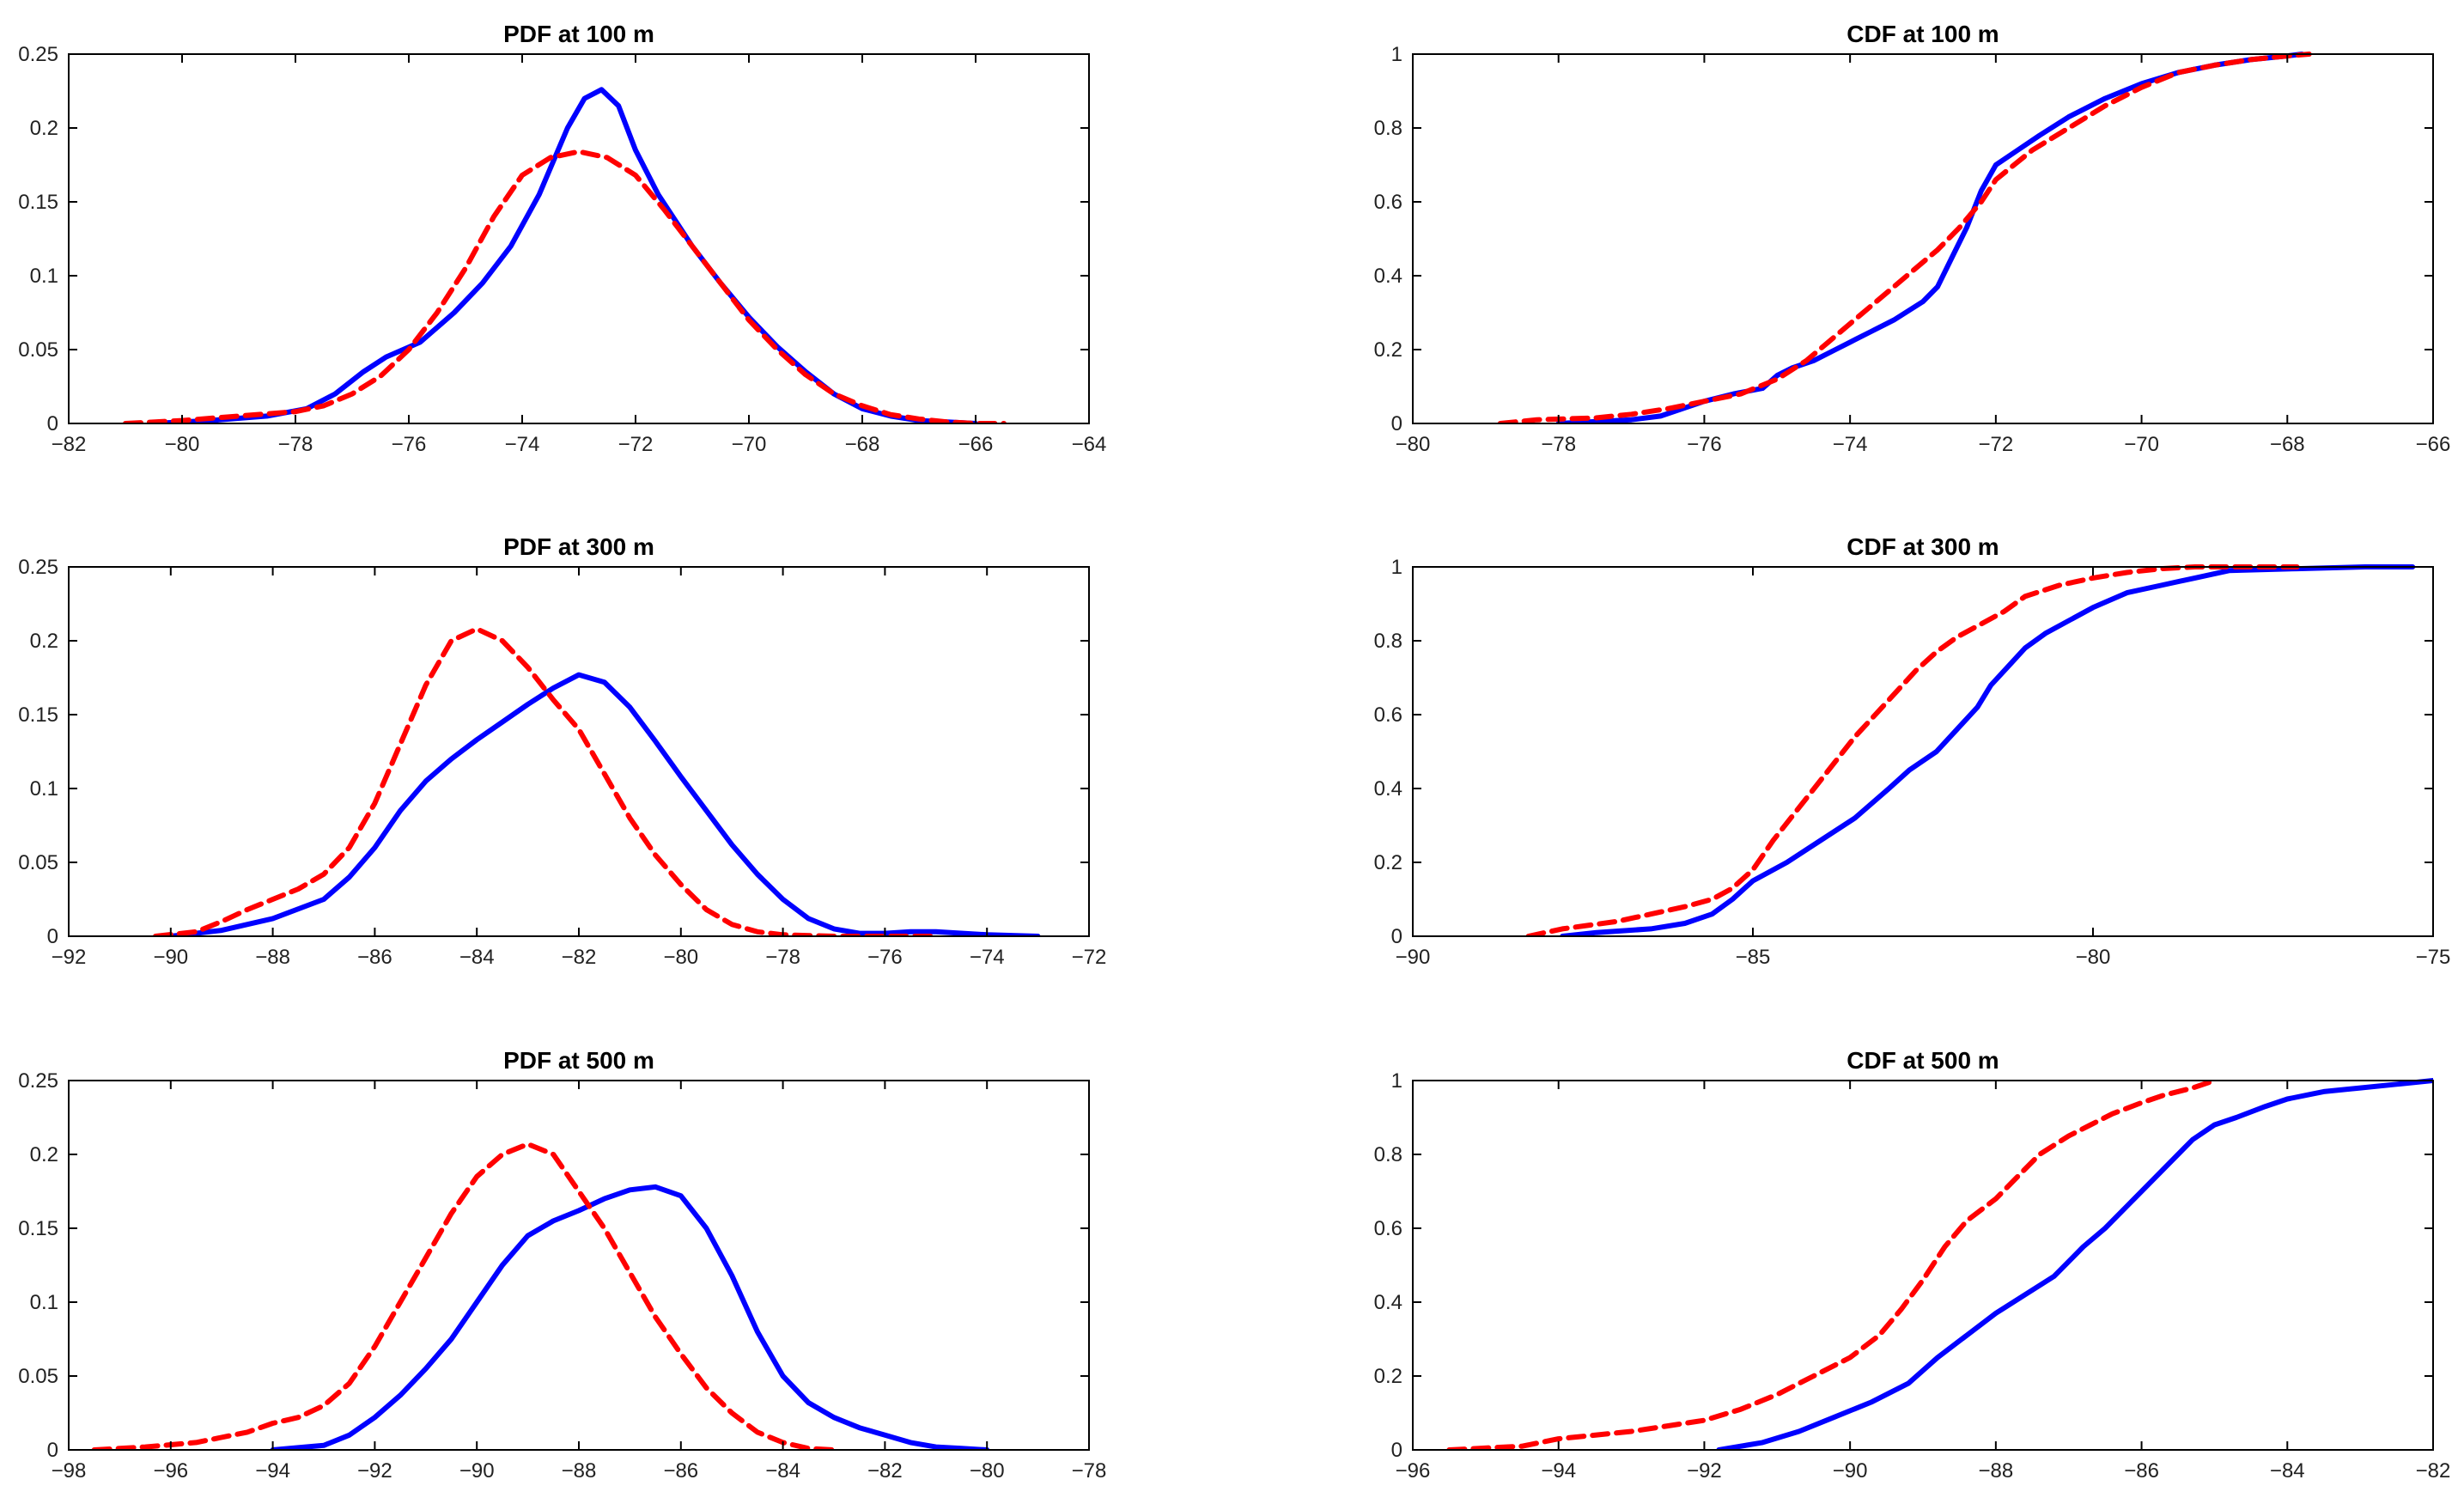 This screenshot has width=2464, height=1504. What do you see at coordinates (578, 1061) in the screenshot?
I see `chart-title: PDF at 500 m` at bounding box center [578, 1061].